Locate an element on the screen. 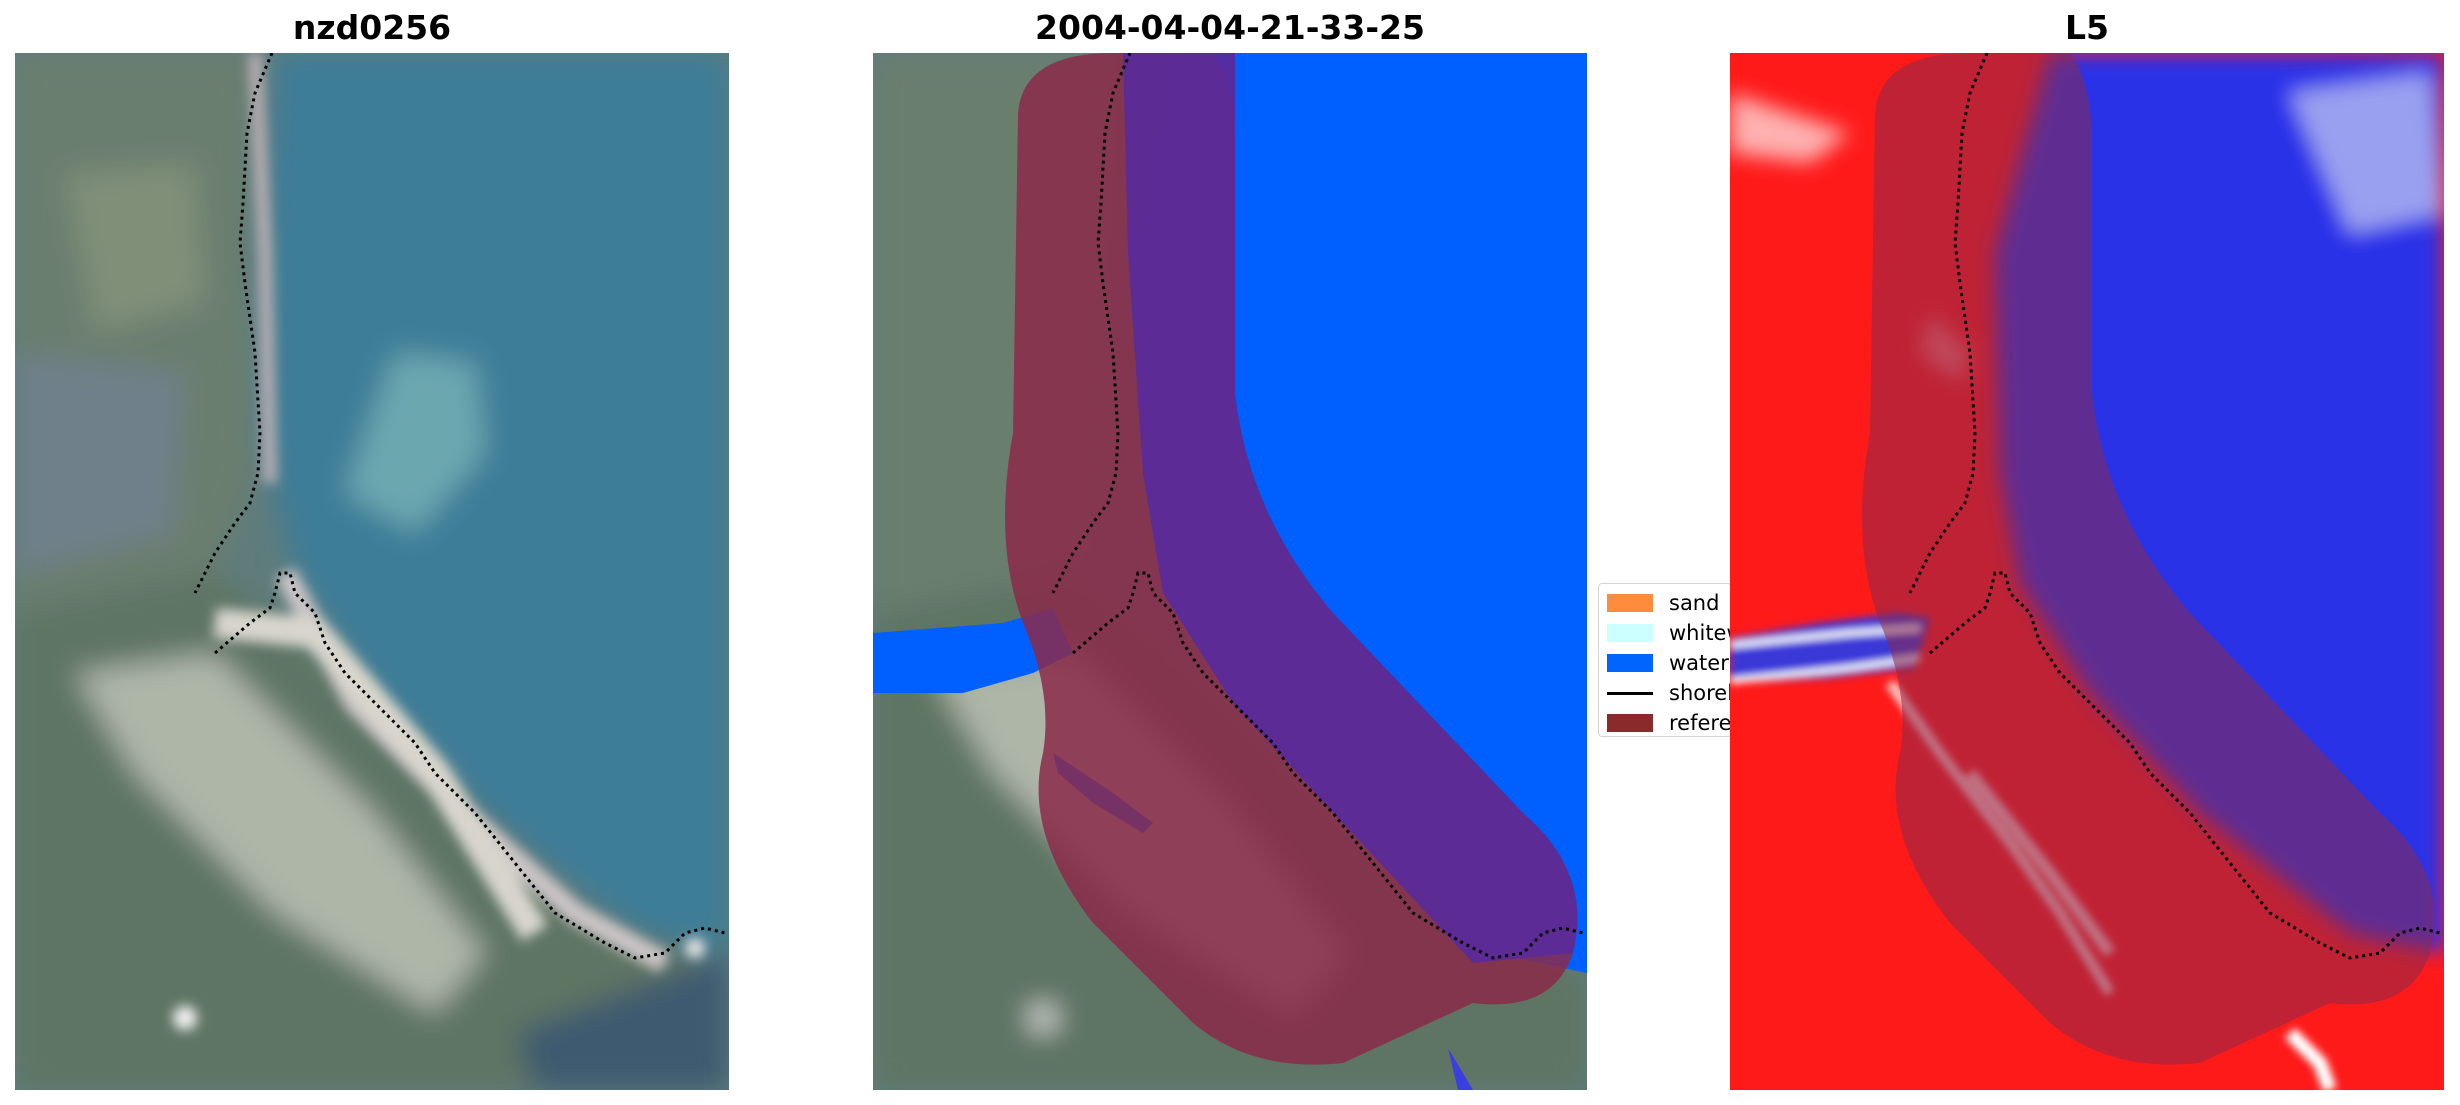  legend-item-water: water is located at coordinates (1668, 663).